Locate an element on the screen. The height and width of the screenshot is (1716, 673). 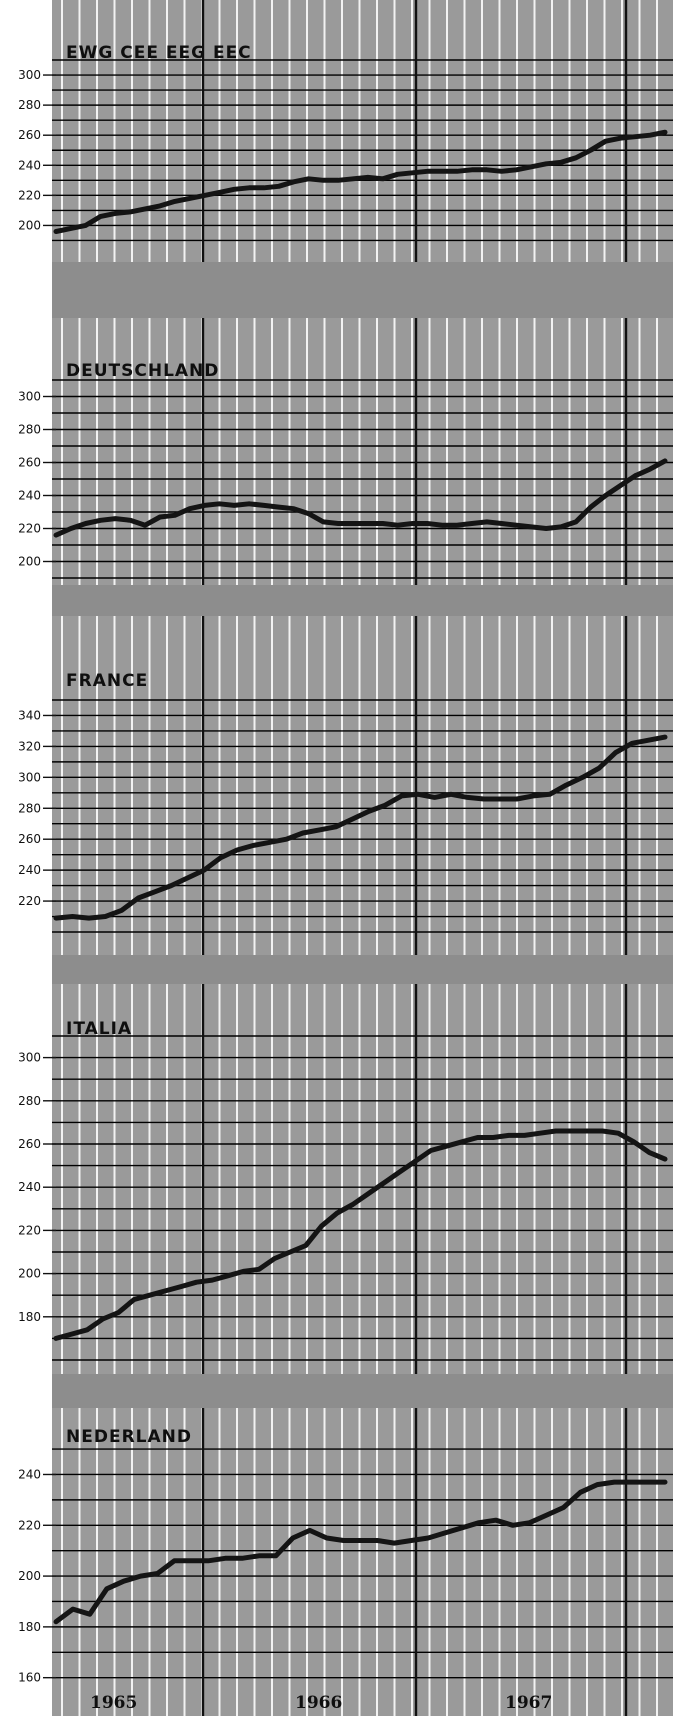
series-line-nederland is located at coordinates (360, 1552).